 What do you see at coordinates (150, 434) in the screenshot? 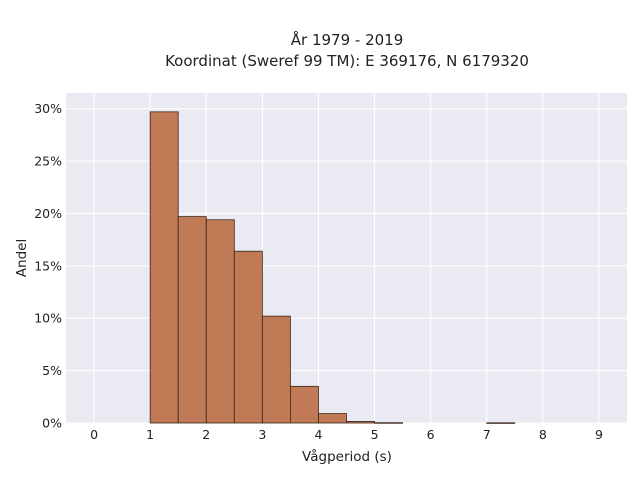
I see `x-tick-label: 1` at bounding box center [150, 434].